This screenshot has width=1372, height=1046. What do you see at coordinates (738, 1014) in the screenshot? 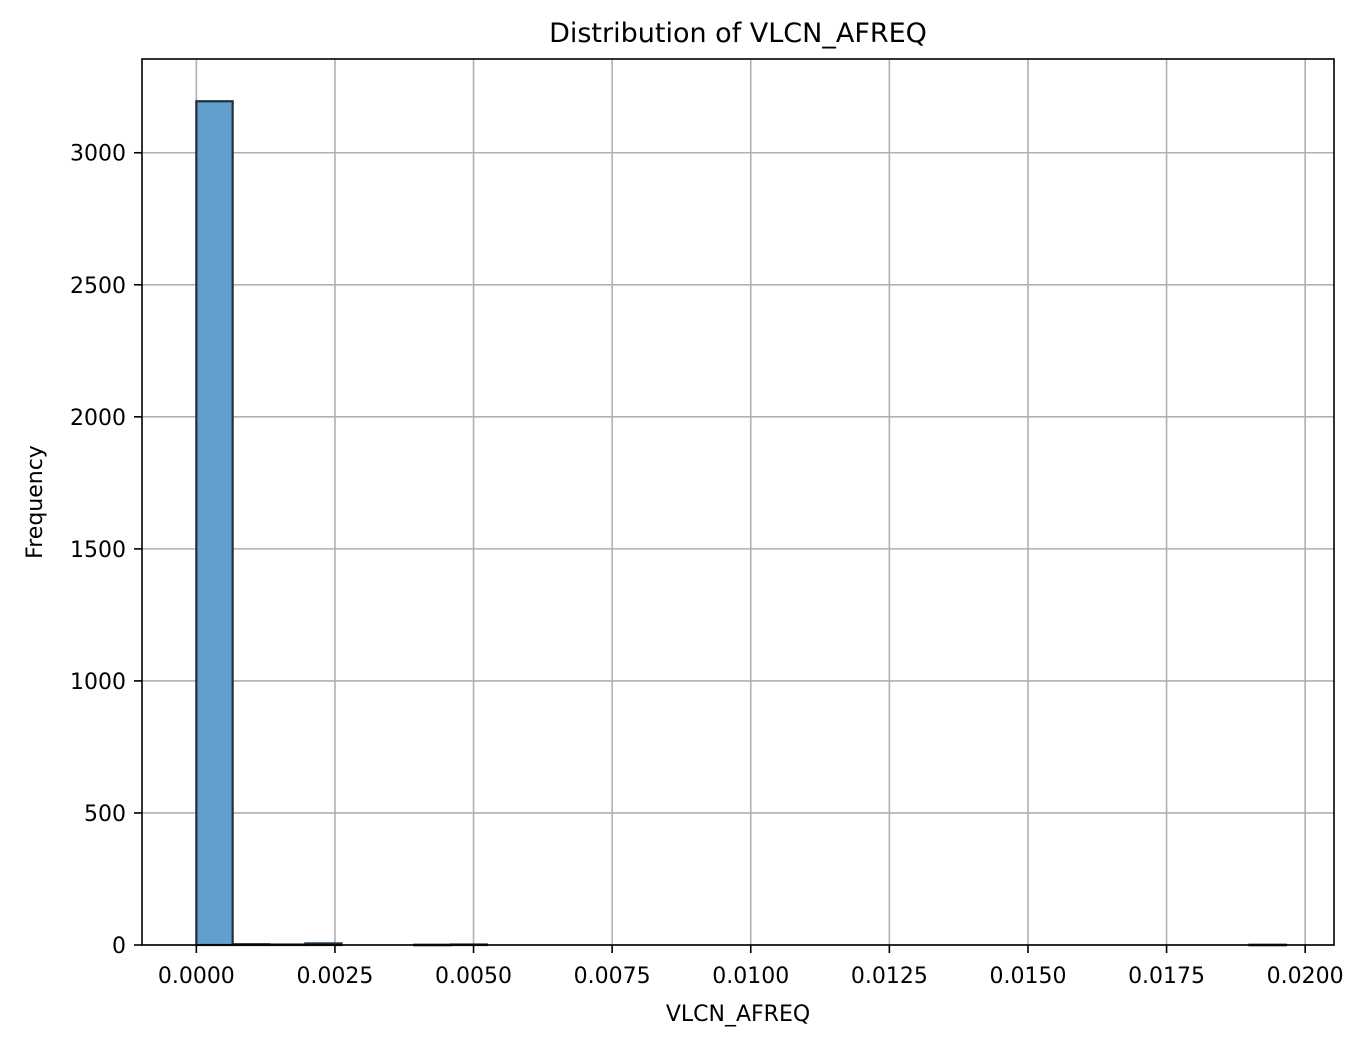
I see `x-axis-label: VLCN_AFREQ` at bounding box center [738, 1014].